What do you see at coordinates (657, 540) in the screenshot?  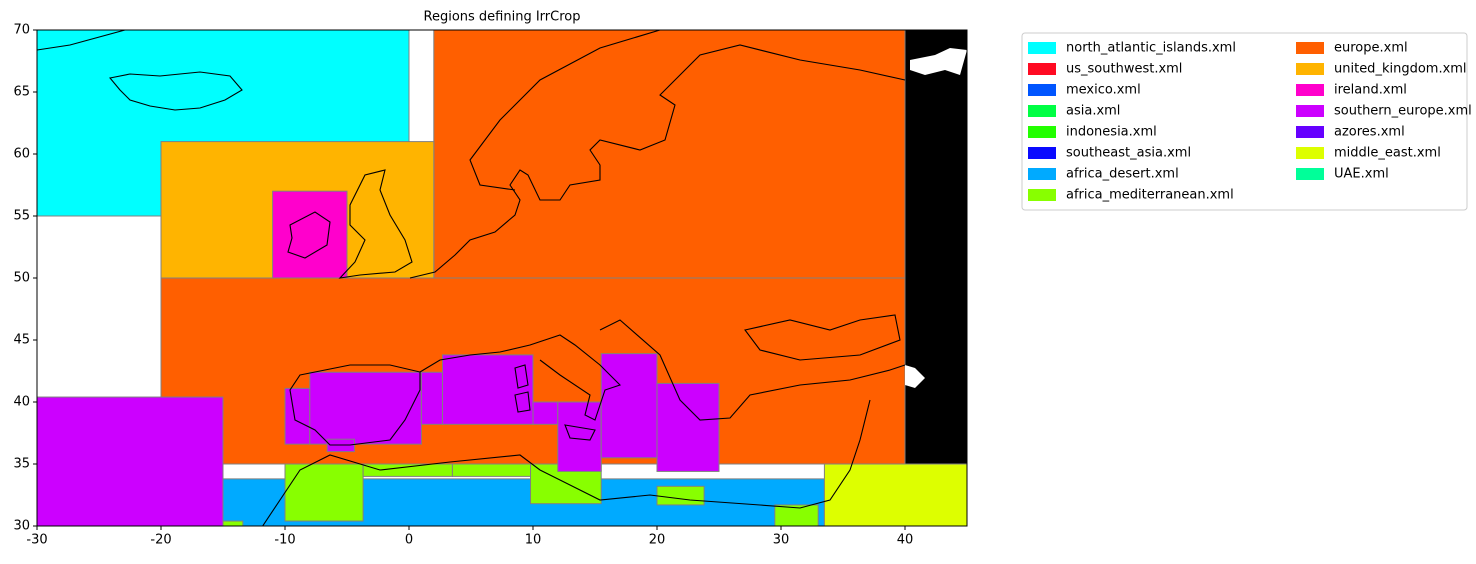 I see `x-tick-label: 20` at bounding box center [657, 540].